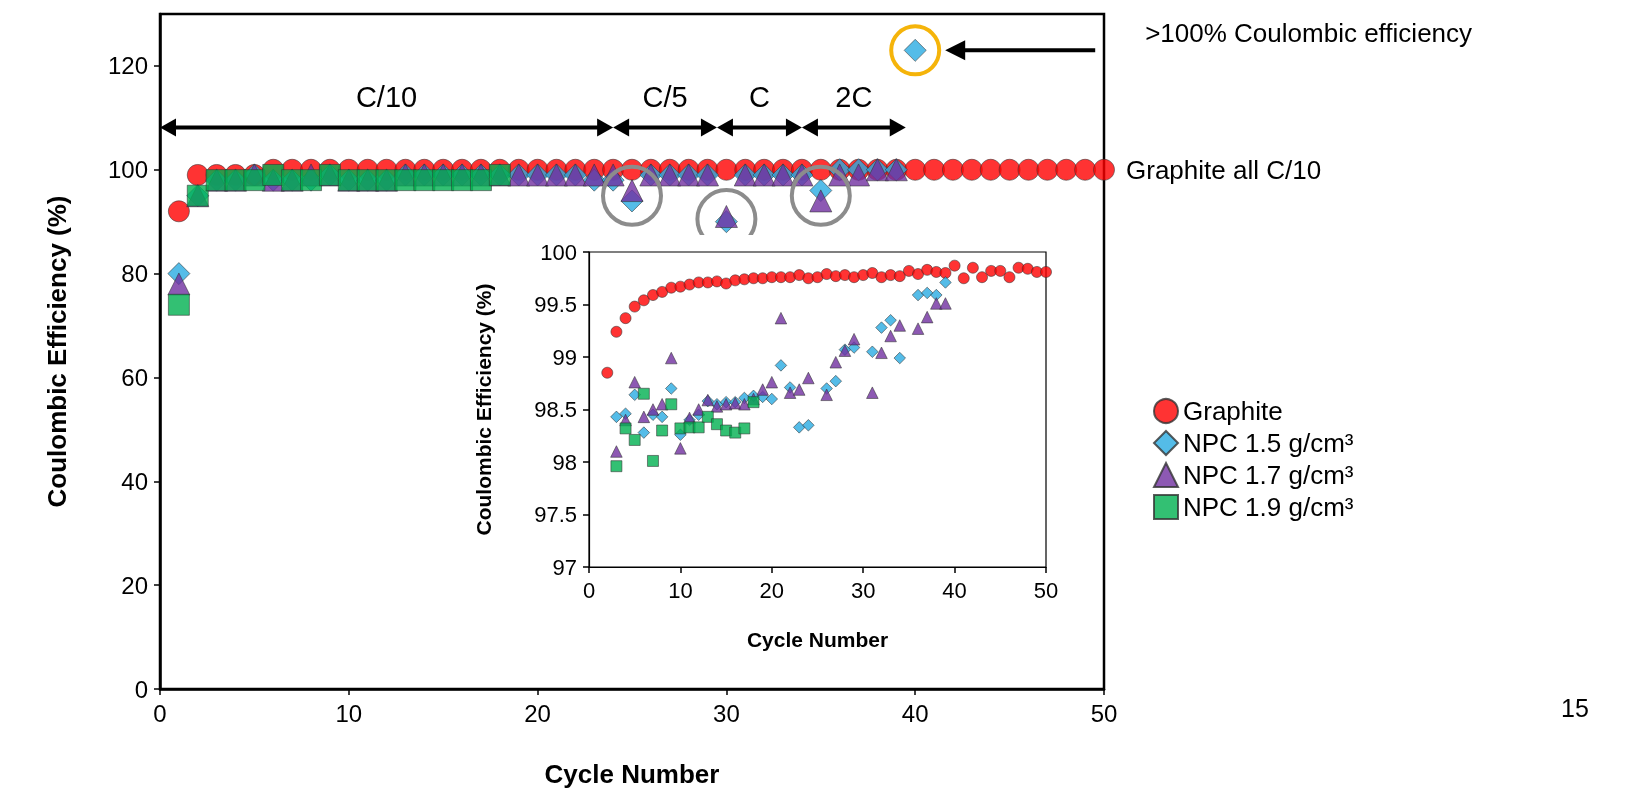  What do you see at coordinates (127, 66) in the screenshot?
I see `y-tick-label: 120` at bounding box center [127, 66].